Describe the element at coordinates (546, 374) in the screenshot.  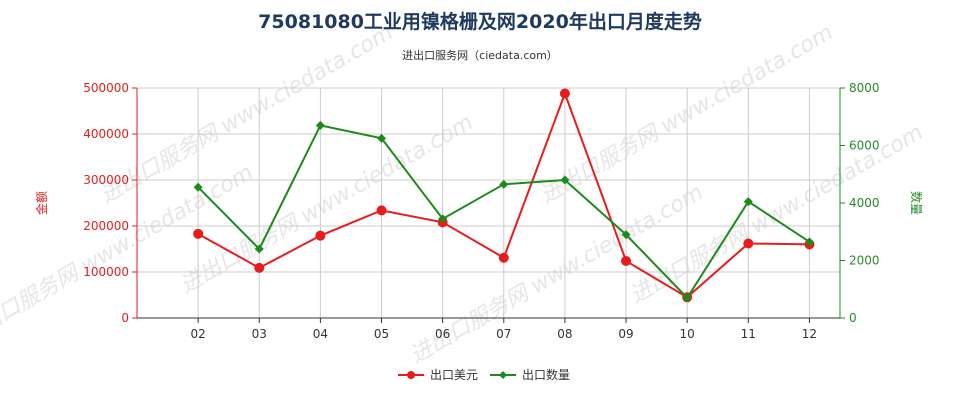
I see `legend-label-2: 出口数量` at that location.